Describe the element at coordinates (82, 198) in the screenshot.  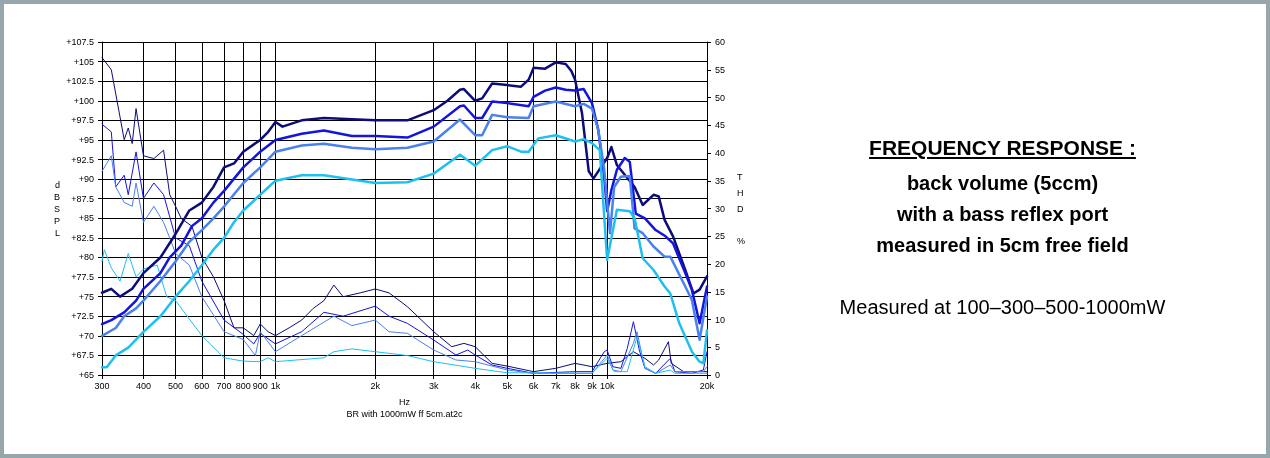
I see `y-tick-label: +87.5` at that location.